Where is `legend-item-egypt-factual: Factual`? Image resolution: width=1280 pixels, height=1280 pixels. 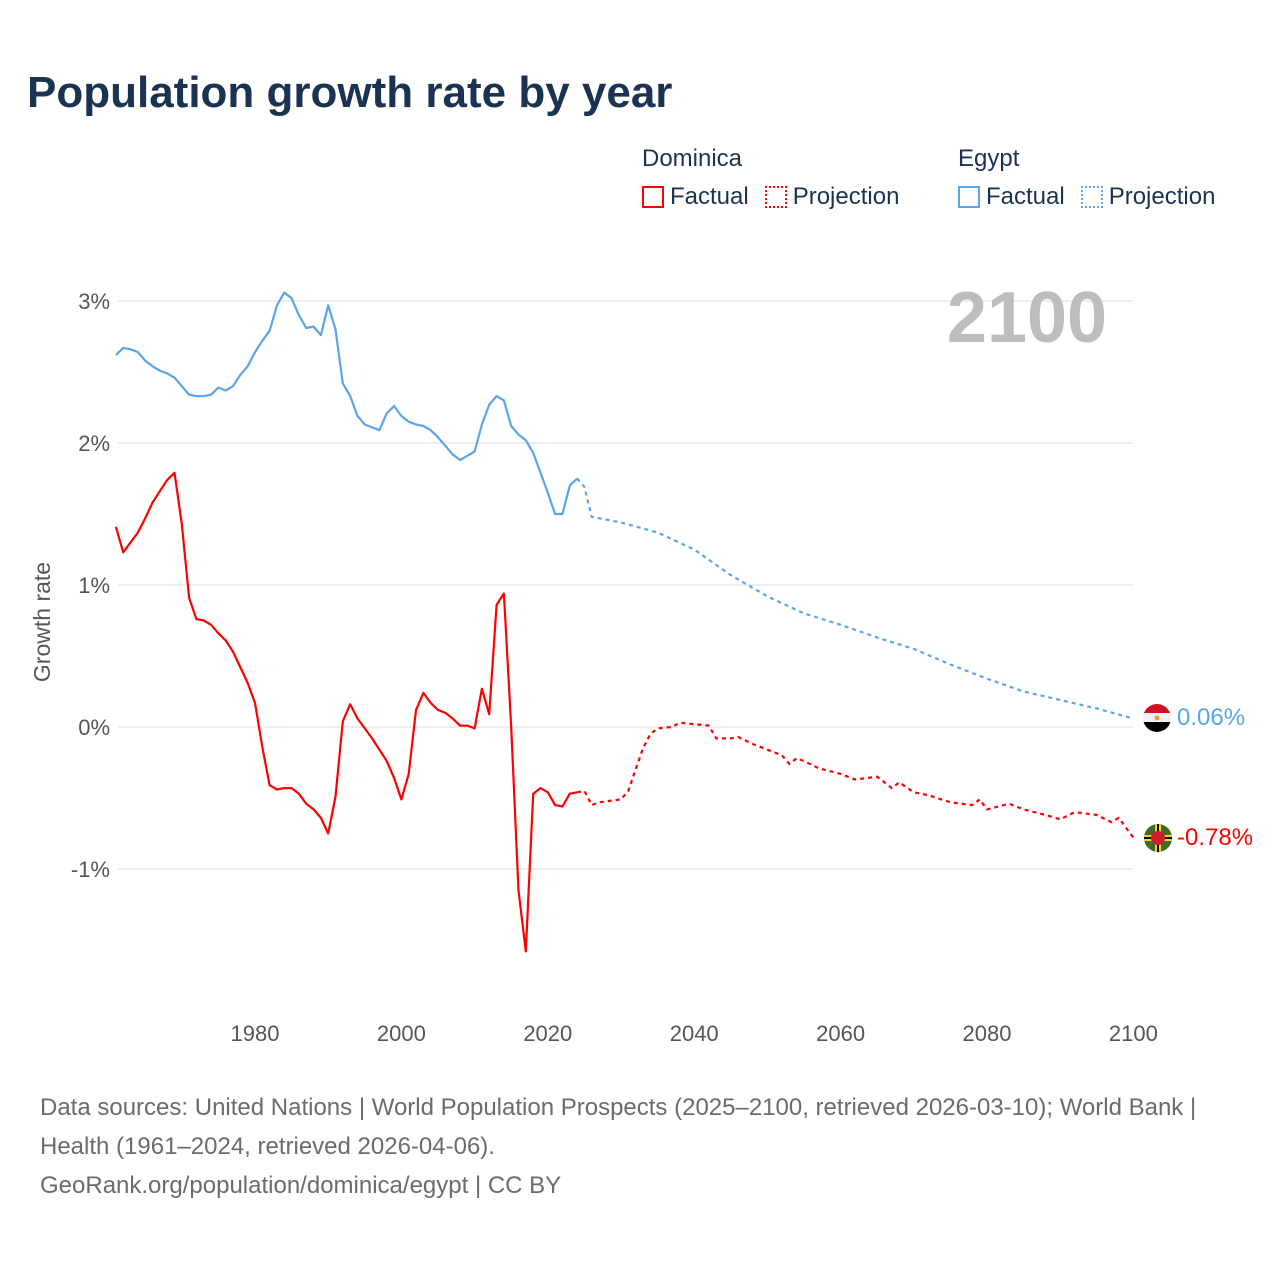 legend-item-egypt-factual: Factual is located at coordinates (1011, 197).